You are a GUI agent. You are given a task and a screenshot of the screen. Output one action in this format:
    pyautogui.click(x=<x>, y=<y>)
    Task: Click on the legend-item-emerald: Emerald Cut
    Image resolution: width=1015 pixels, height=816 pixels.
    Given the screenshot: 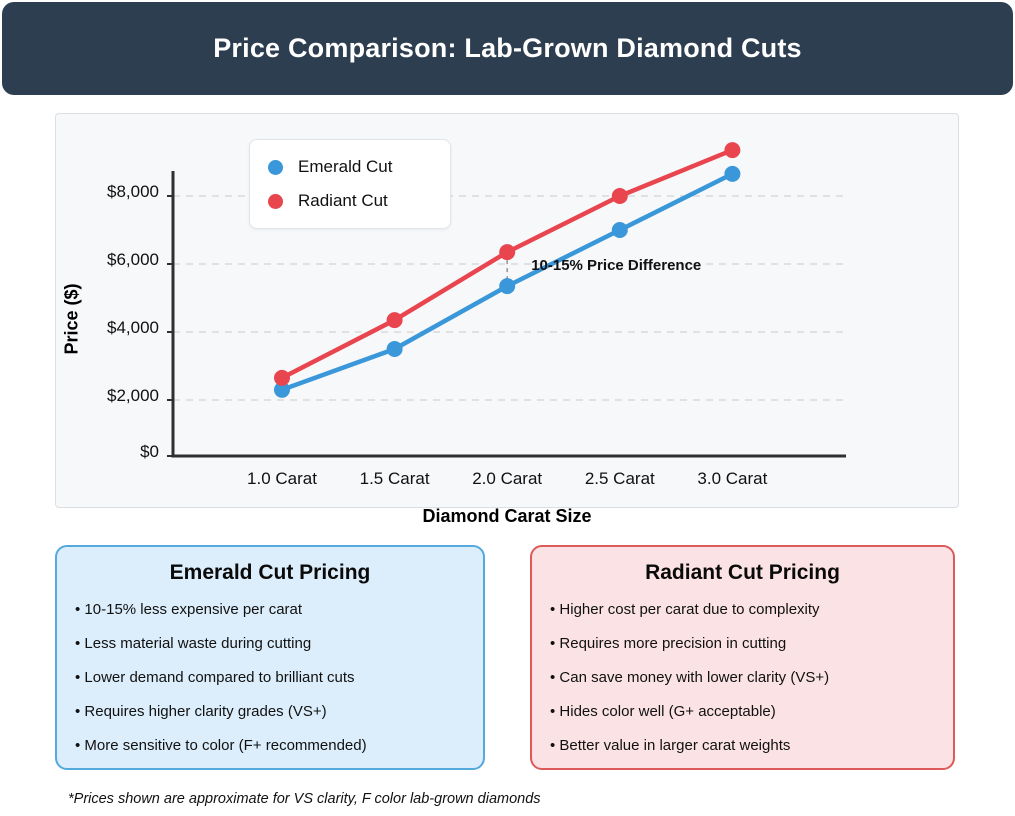 What is the action you would take?
    pyautogui.click(x=359, y=167)
    